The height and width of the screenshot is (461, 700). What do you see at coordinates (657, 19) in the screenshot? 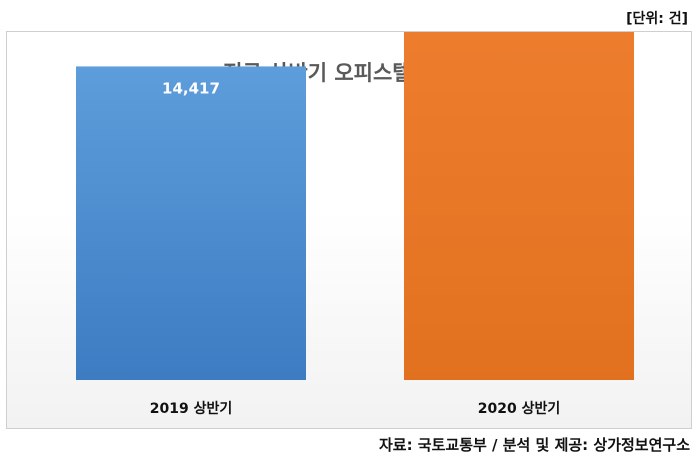
I see `unit-label: [단위: 건]` at bounding box center [657, 19].